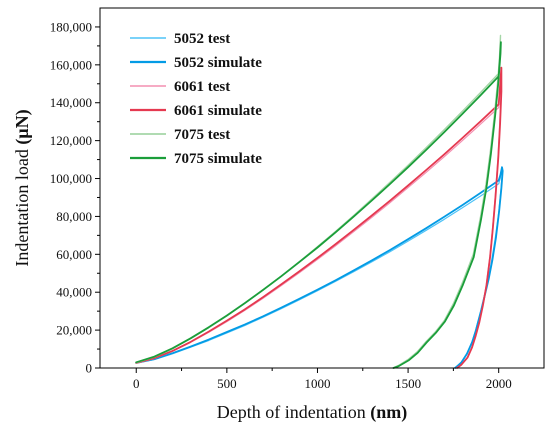 The width and height of the screenshot is (550, 428). What do you see at coordinates (218, 159) in the screenshot?
I see `legend-label: 7075 simulate` at bounding box center [218, 159].